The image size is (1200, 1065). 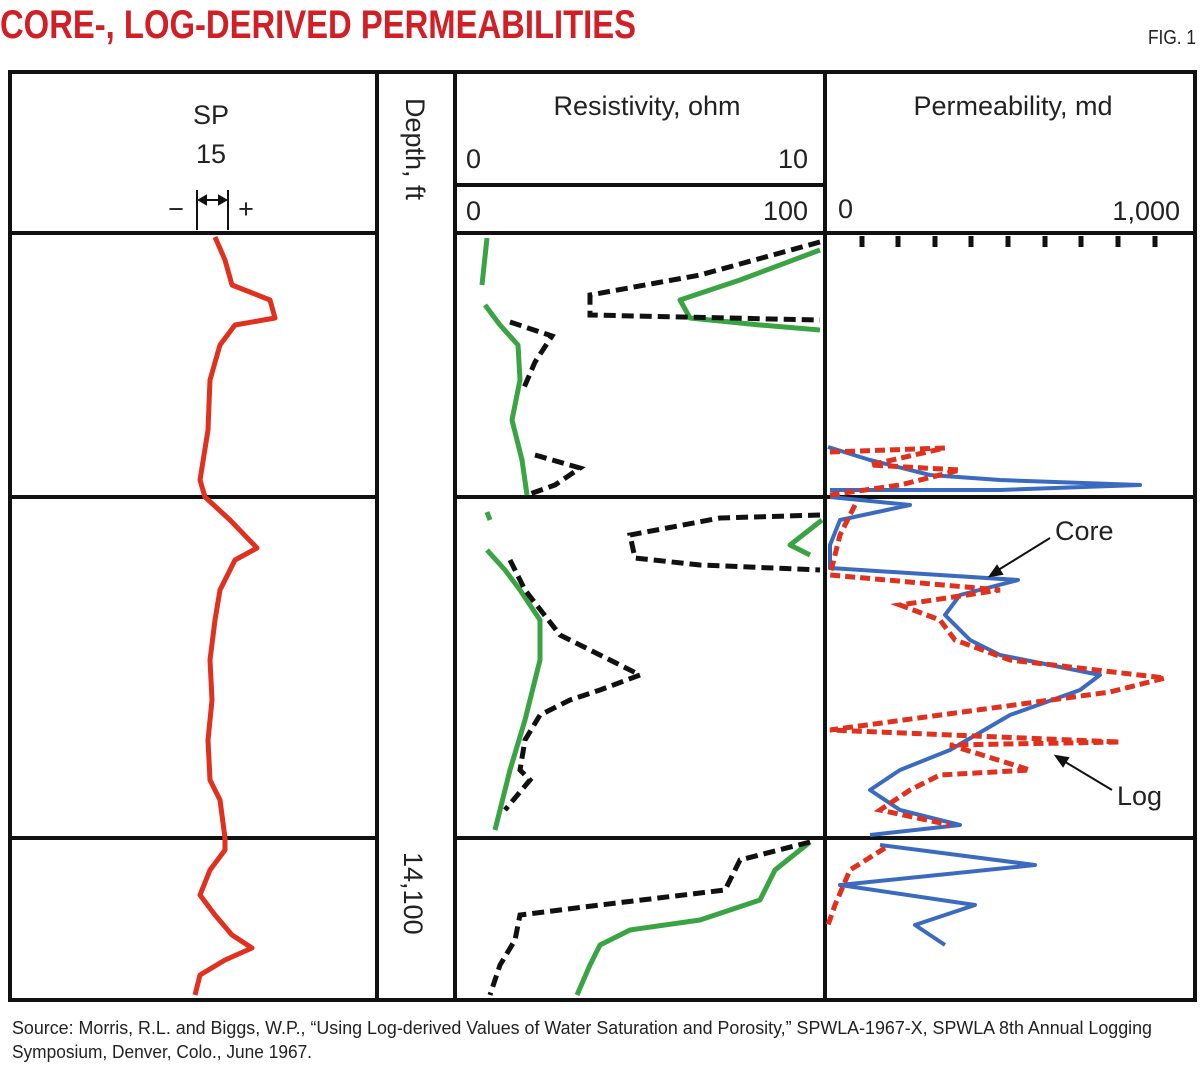 I want to click on sp-curve, so click(x=235, y=616).